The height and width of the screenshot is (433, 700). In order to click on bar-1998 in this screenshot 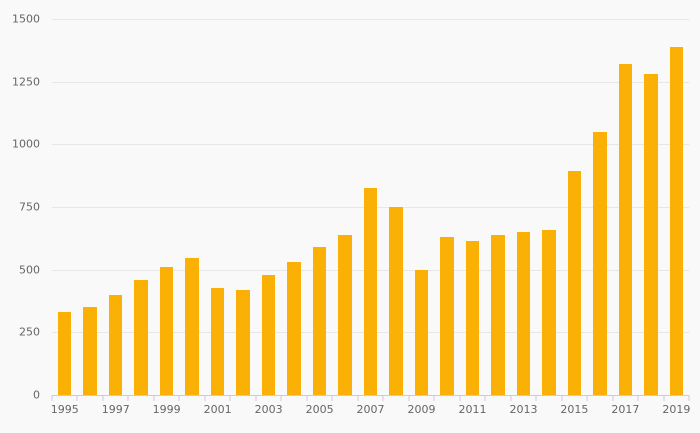, I will do `click(141, 337)`.